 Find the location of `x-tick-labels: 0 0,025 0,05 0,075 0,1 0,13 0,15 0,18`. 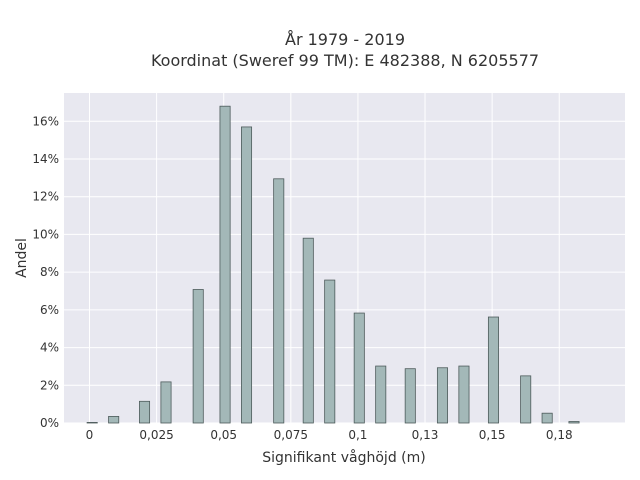

x-tick-labels: 0 0,025 0,05 0,075 0,1 0,13 0,15 0,18 is located at coordinates (329, 435).